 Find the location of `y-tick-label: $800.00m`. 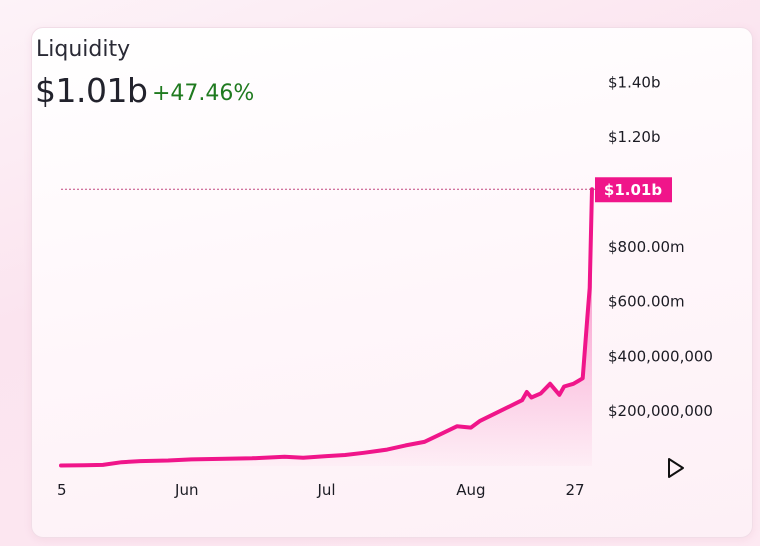

y-tick-label: $800.00m is located at coordinates (646, 247).